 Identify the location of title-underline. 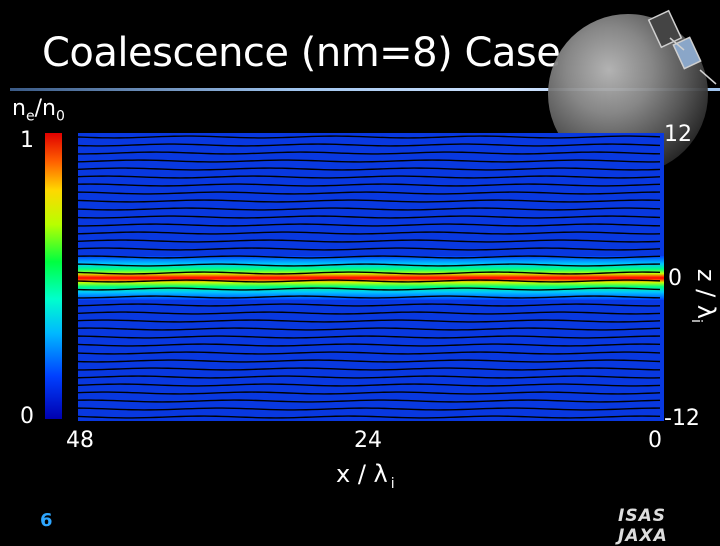
(365, 89).